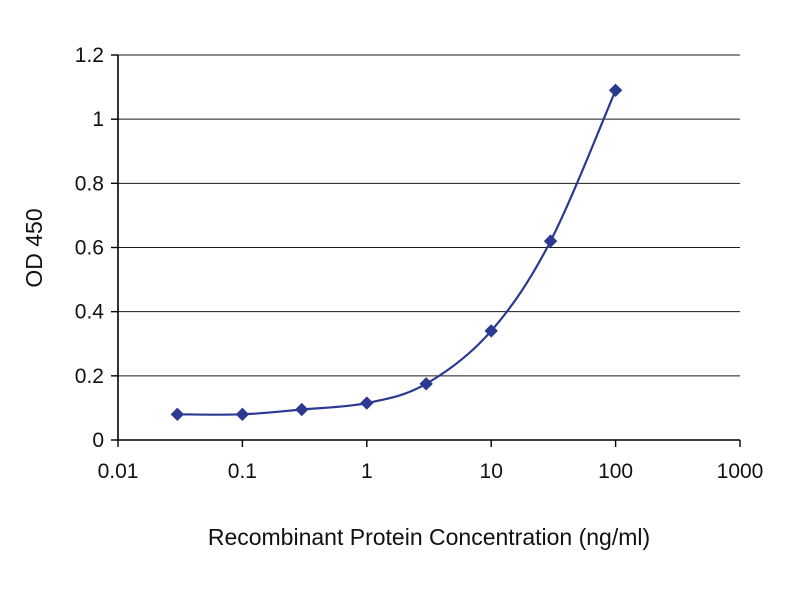  Describe the element at coordinates (98, 440) in the screenshot. I see `y-tick-label: 0` at that location.